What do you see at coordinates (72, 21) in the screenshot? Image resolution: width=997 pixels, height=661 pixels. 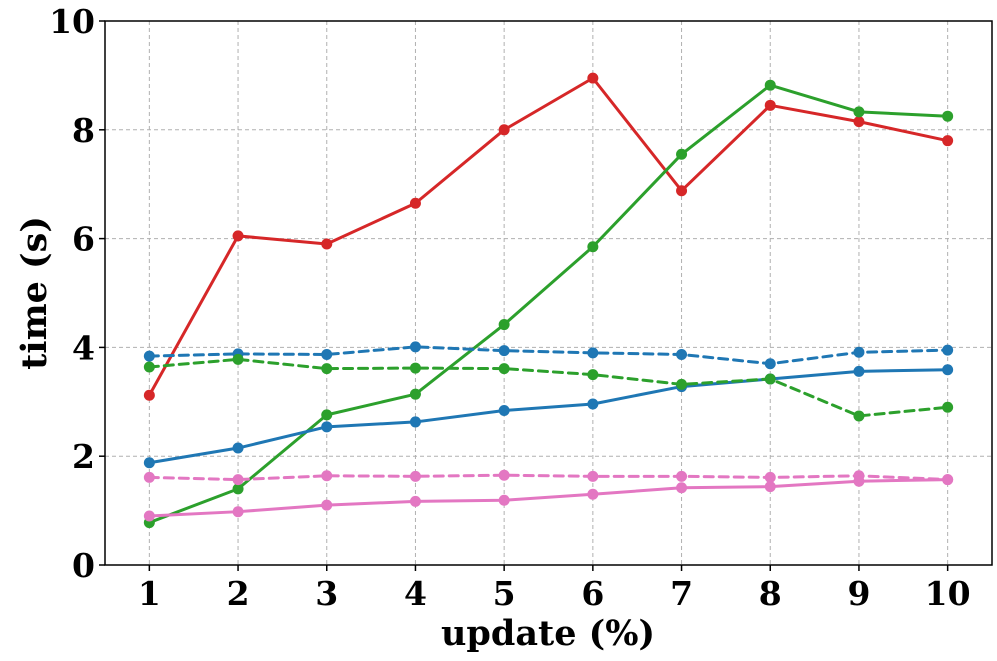 I see `y-tick-label: 10` at bounding box center [72, 21].